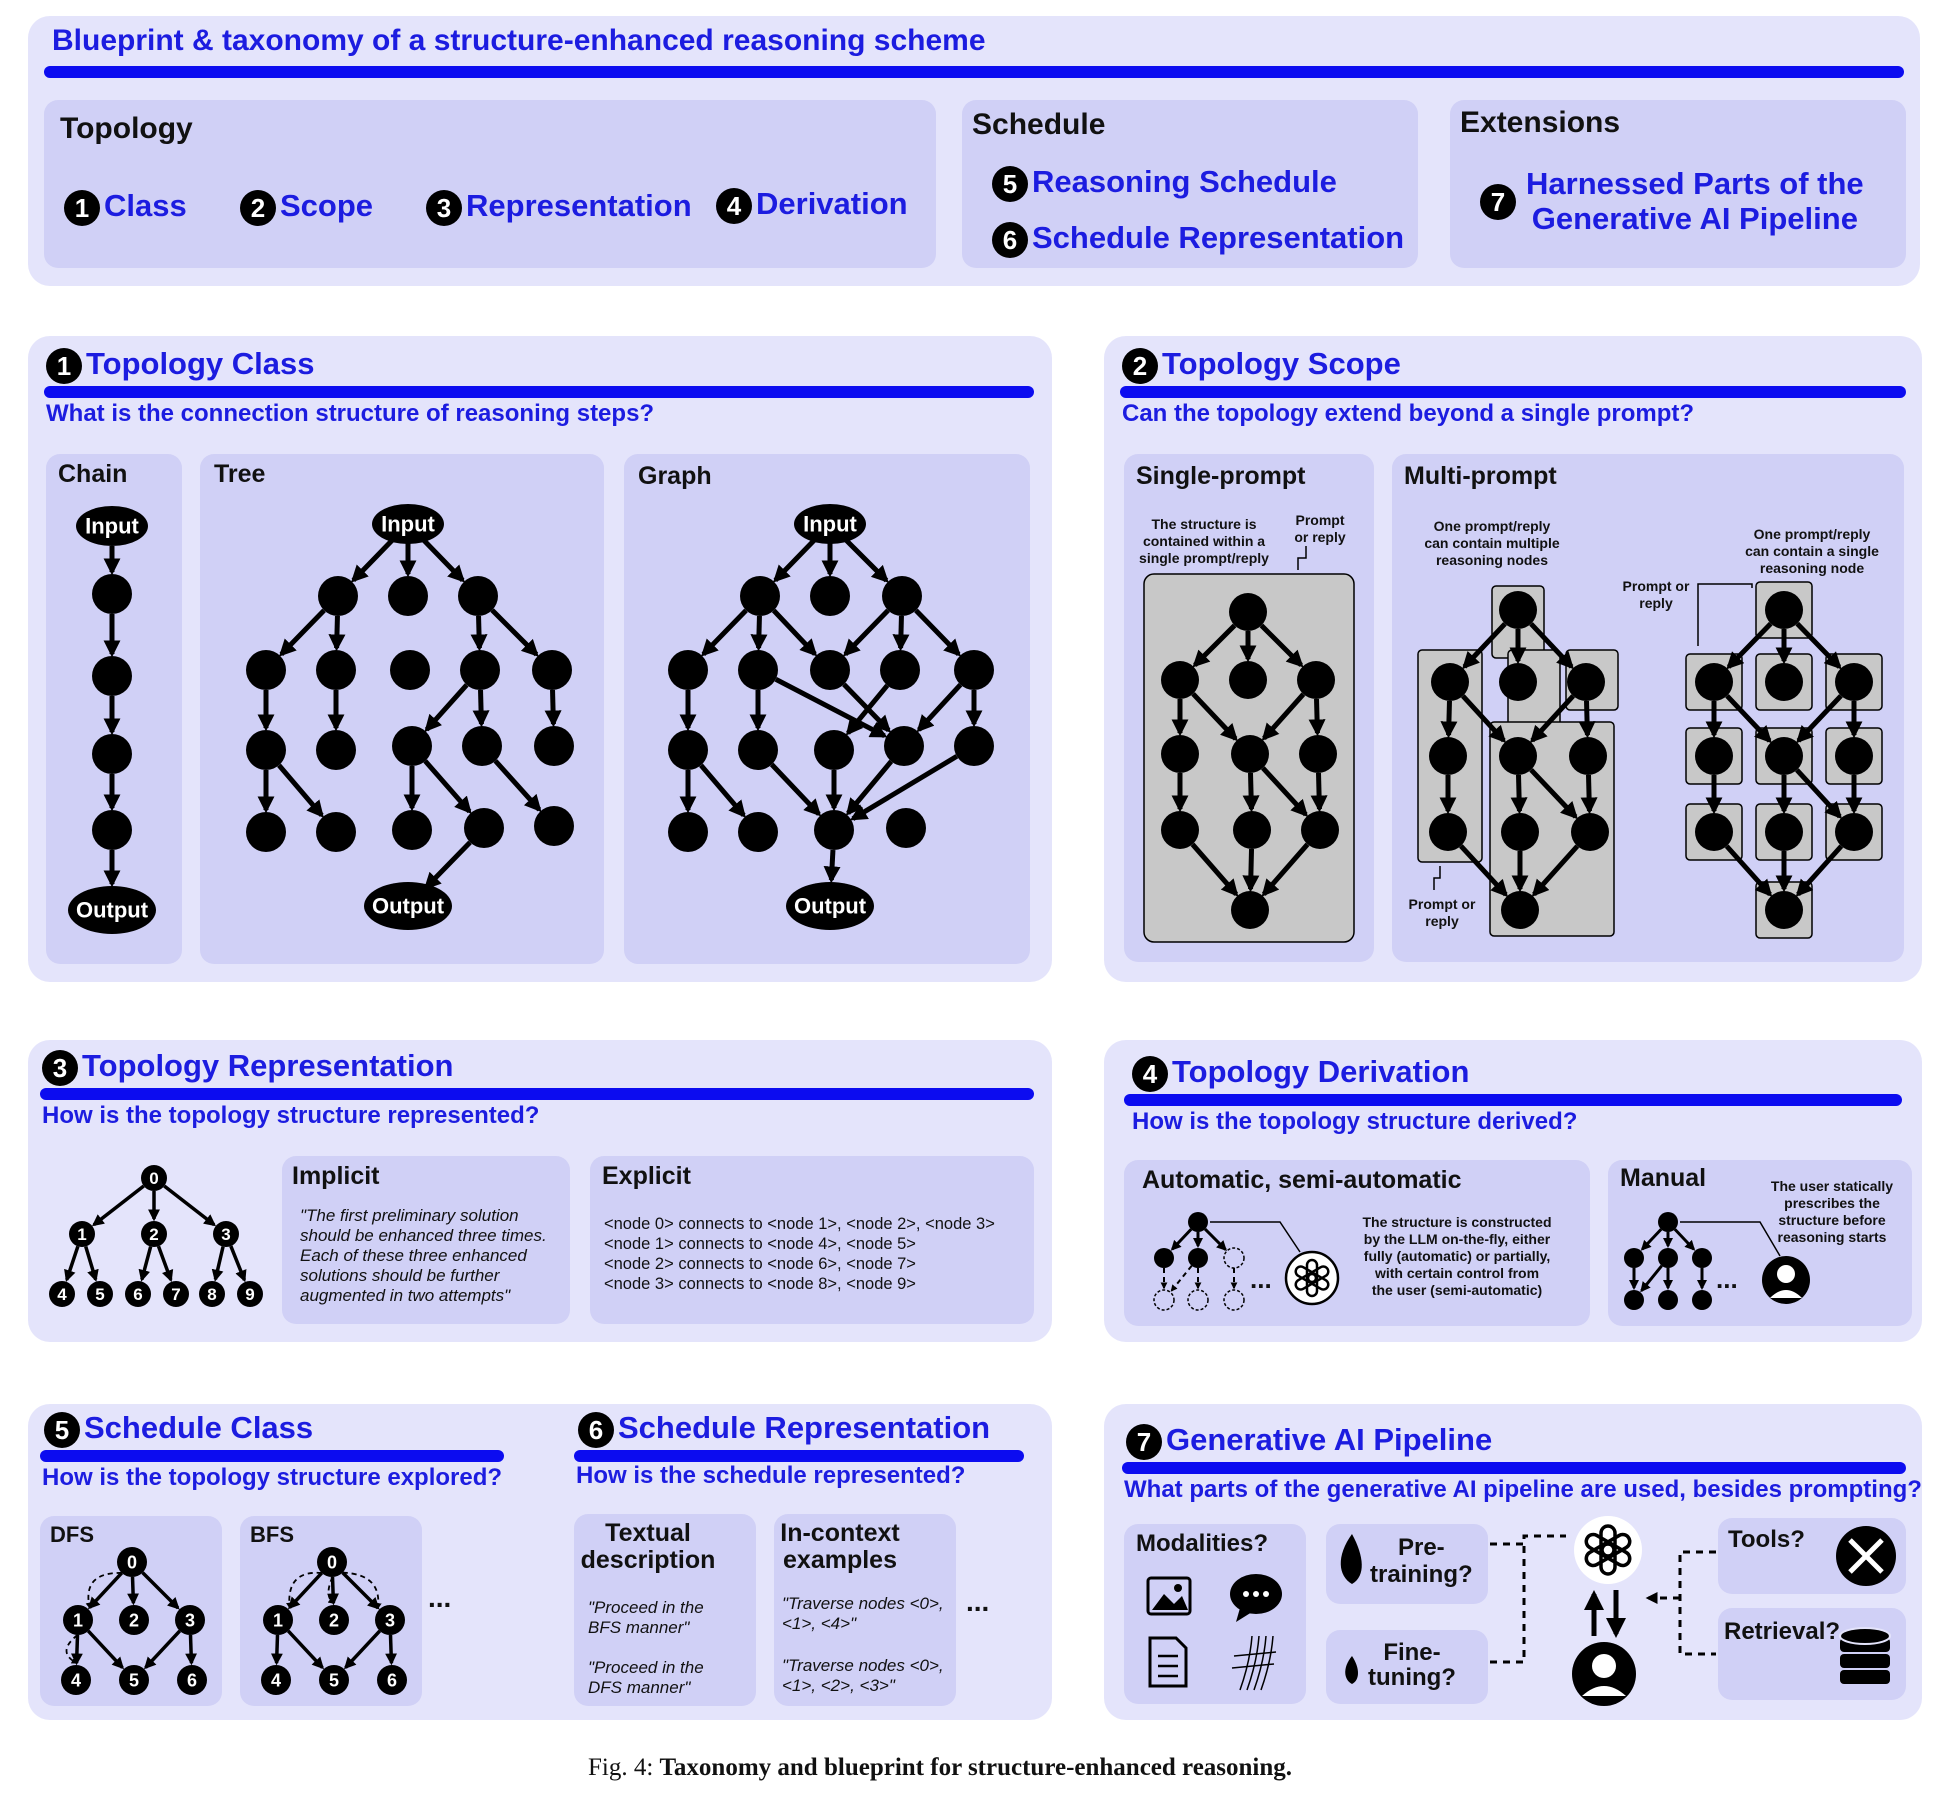  What do you see at coordinates (192, 1680) in the screenshot?
I see `node-number: 6` at bounding box center [192, 1680].